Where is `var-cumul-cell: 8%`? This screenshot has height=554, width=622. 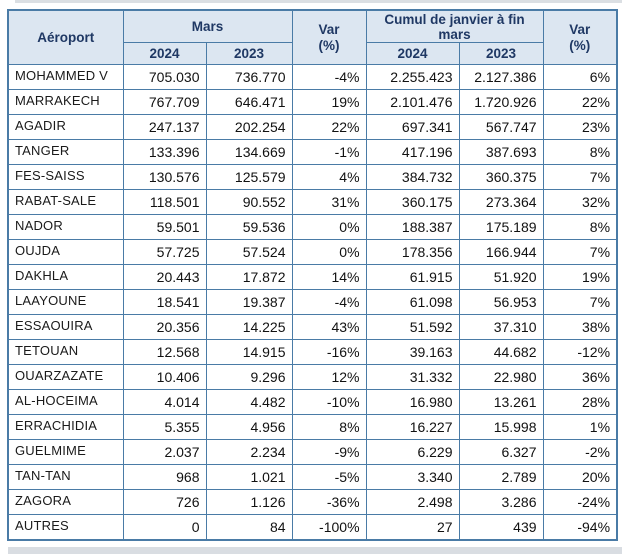 var-cumul-cell: 8% is located at coordinates (580, 152).